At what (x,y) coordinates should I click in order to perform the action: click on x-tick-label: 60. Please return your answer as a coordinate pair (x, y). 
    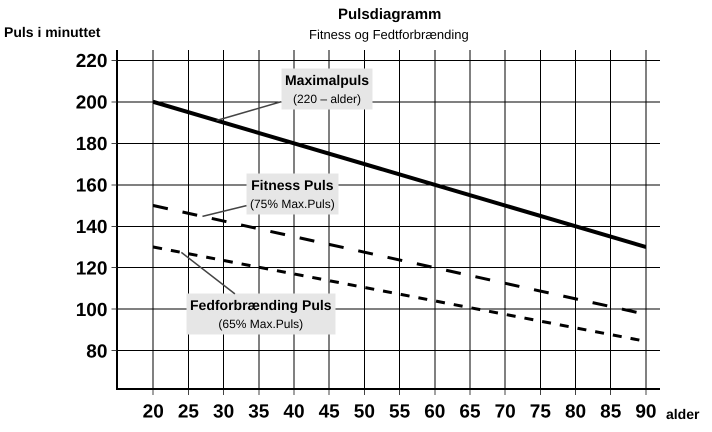
    Looking at the image, I should click on (435, 412).